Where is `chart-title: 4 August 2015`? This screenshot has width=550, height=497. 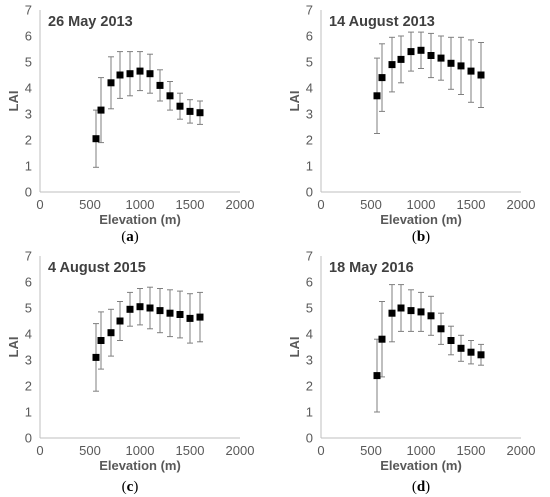
chart-title: 4 August 2015 is located at coordinates (97, 268).